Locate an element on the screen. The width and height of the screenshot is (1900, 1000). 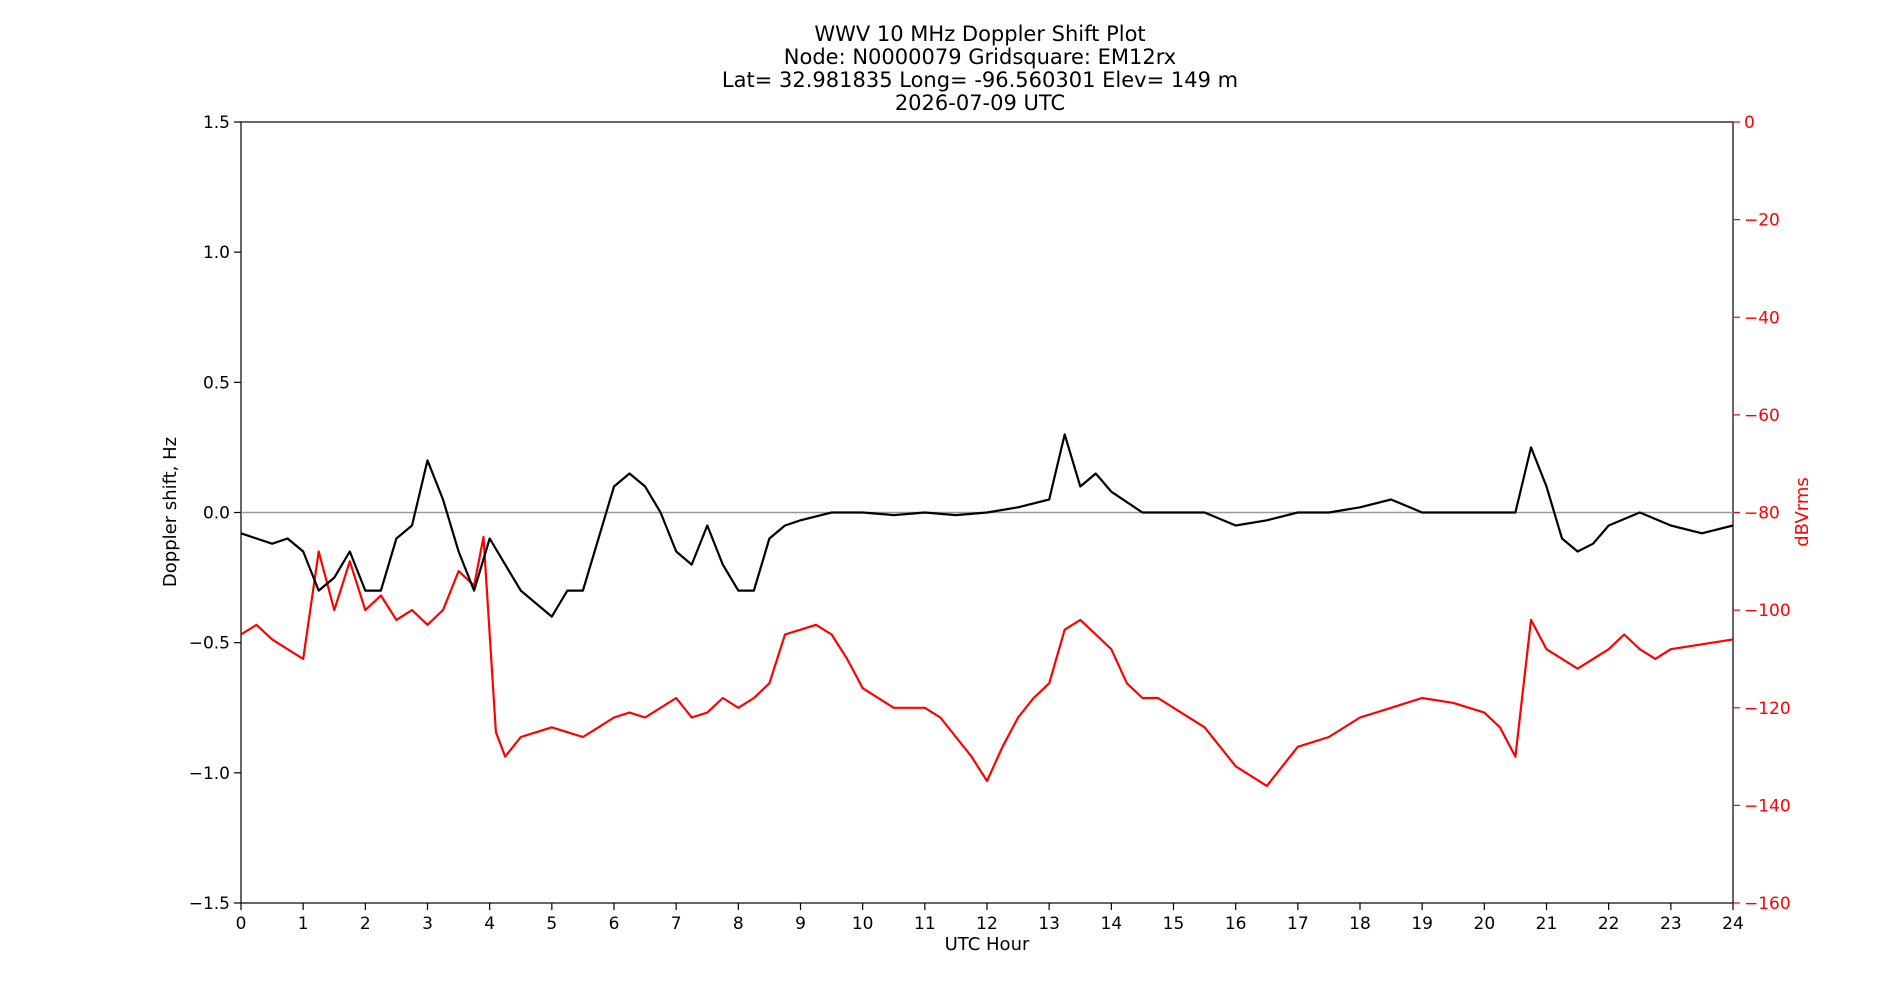
y-left-tick-label: −1.5 is located at coordinates (209, 904).